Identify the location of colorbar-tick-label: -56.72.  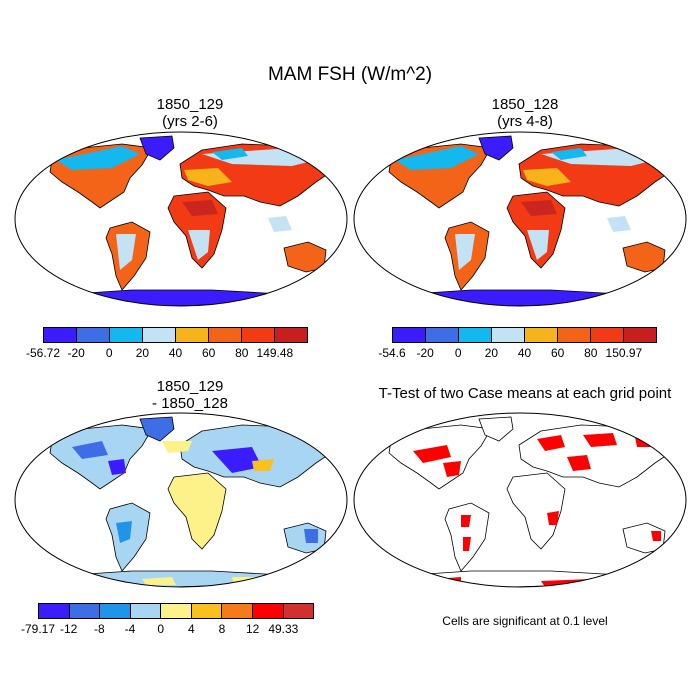
(43, 353).